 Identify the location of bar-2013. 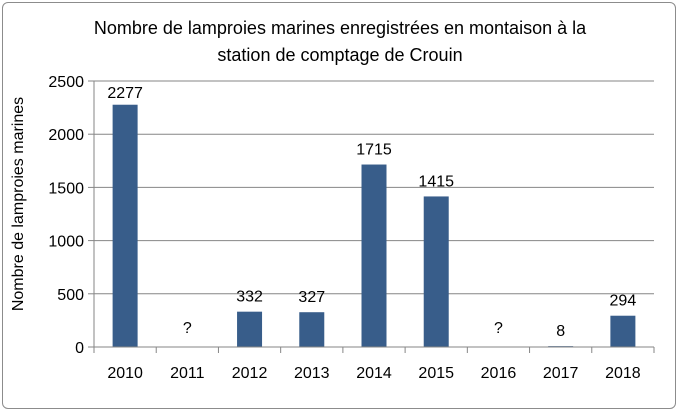
(312, 329).